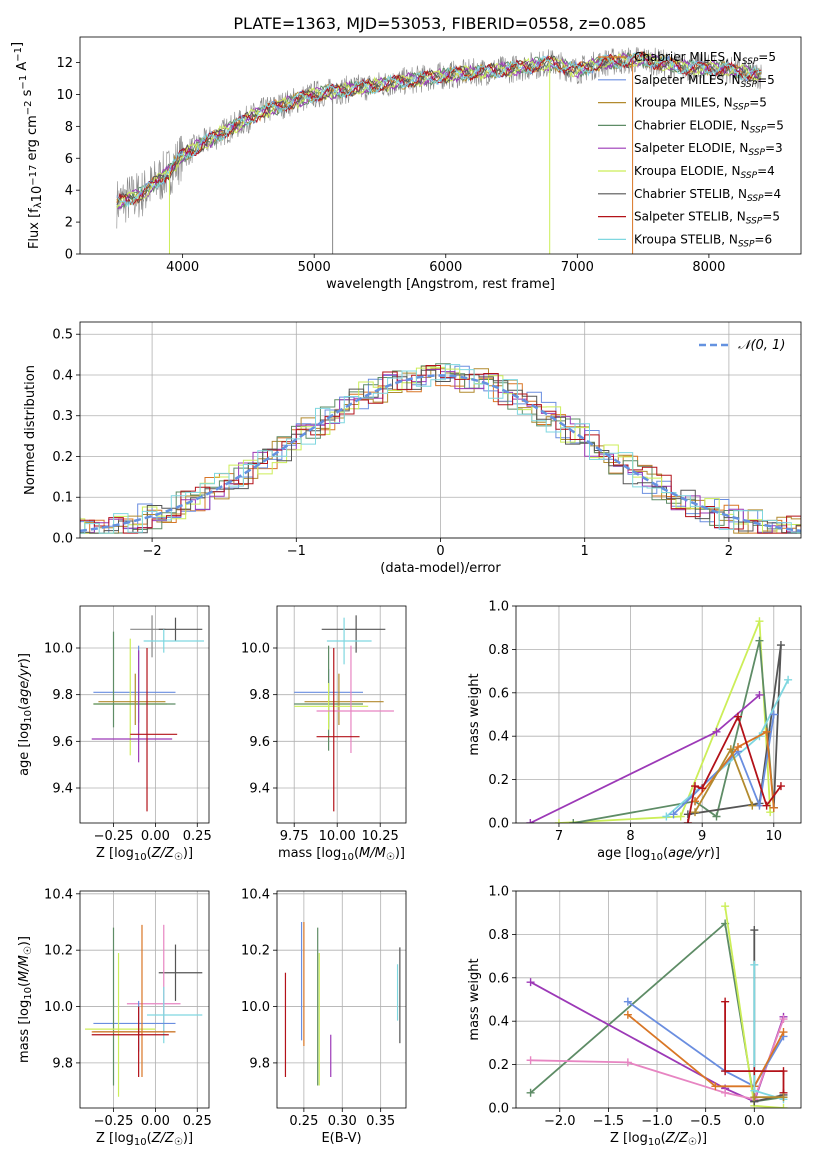 The width and height of the screenshot is (819, 1170). Describe the element at coordinates (144, 854) in the screenshot. I see `age_vs_Z-xlabel: Z [log10(Z/Z☉)]` at that location.